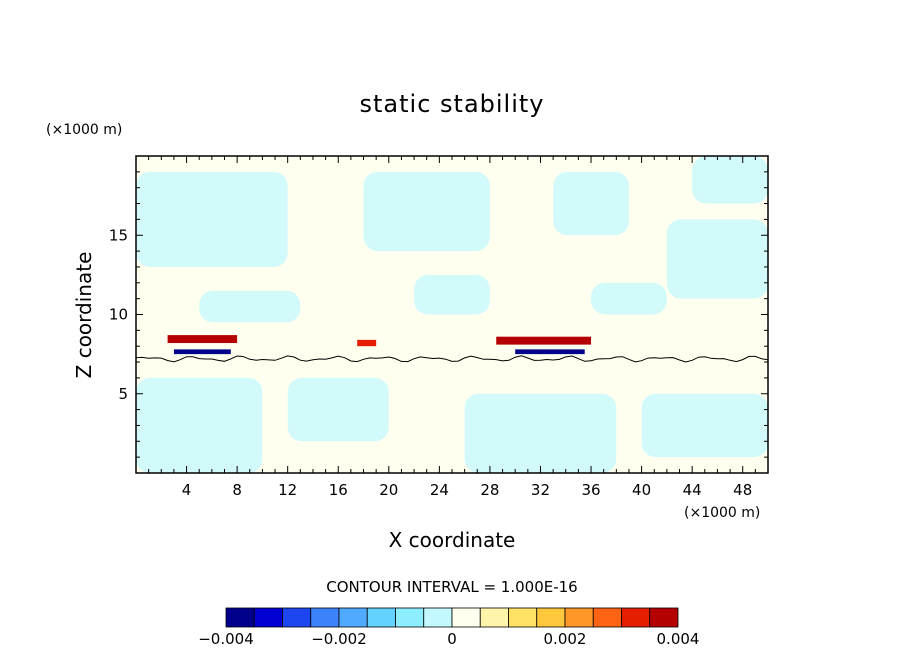  Describe the element at coordinates (540, 490) in the screenshot. I see `x-tick-label: 32` at that location.